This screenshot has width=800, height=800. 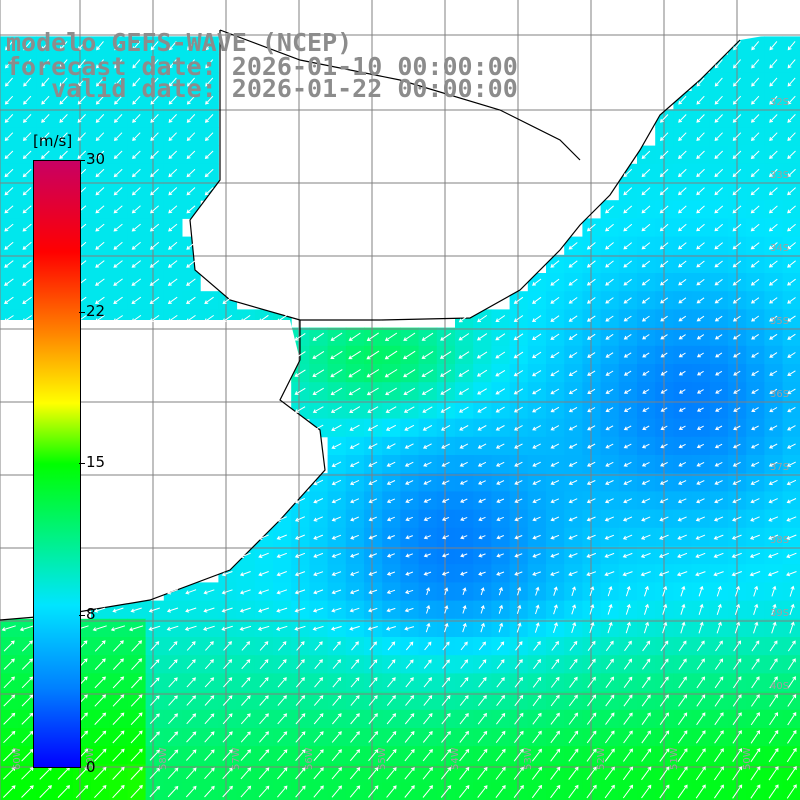 What do you see at coordinates (236, 758) in the screenshot?
I see `longitude-label: 57W` at bounding box center [236, 758].